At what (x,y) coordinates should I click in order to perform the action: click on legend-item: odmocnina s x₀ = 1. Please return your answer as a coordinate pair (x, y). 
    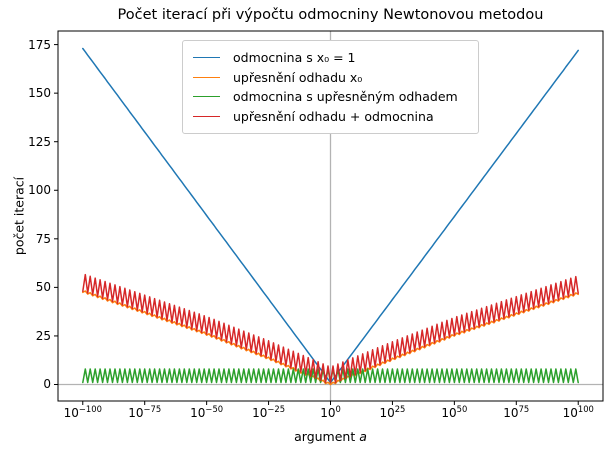
    Looking at the image, I should click on (330, 58).